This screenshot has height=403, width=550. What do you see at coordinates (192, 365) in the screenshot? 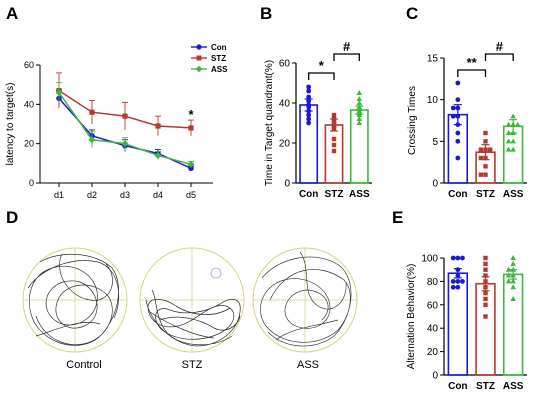
I see `track-label-stz: STZ` at bounding box center [192, 365].